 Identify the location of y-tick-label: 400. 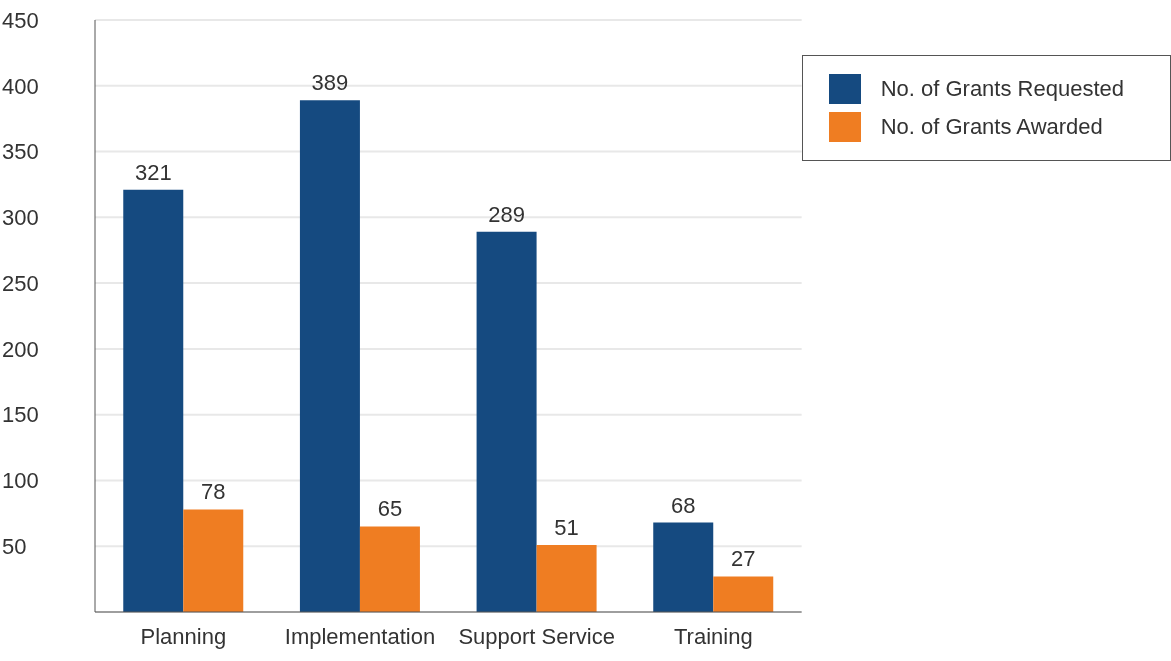
(20, 86).